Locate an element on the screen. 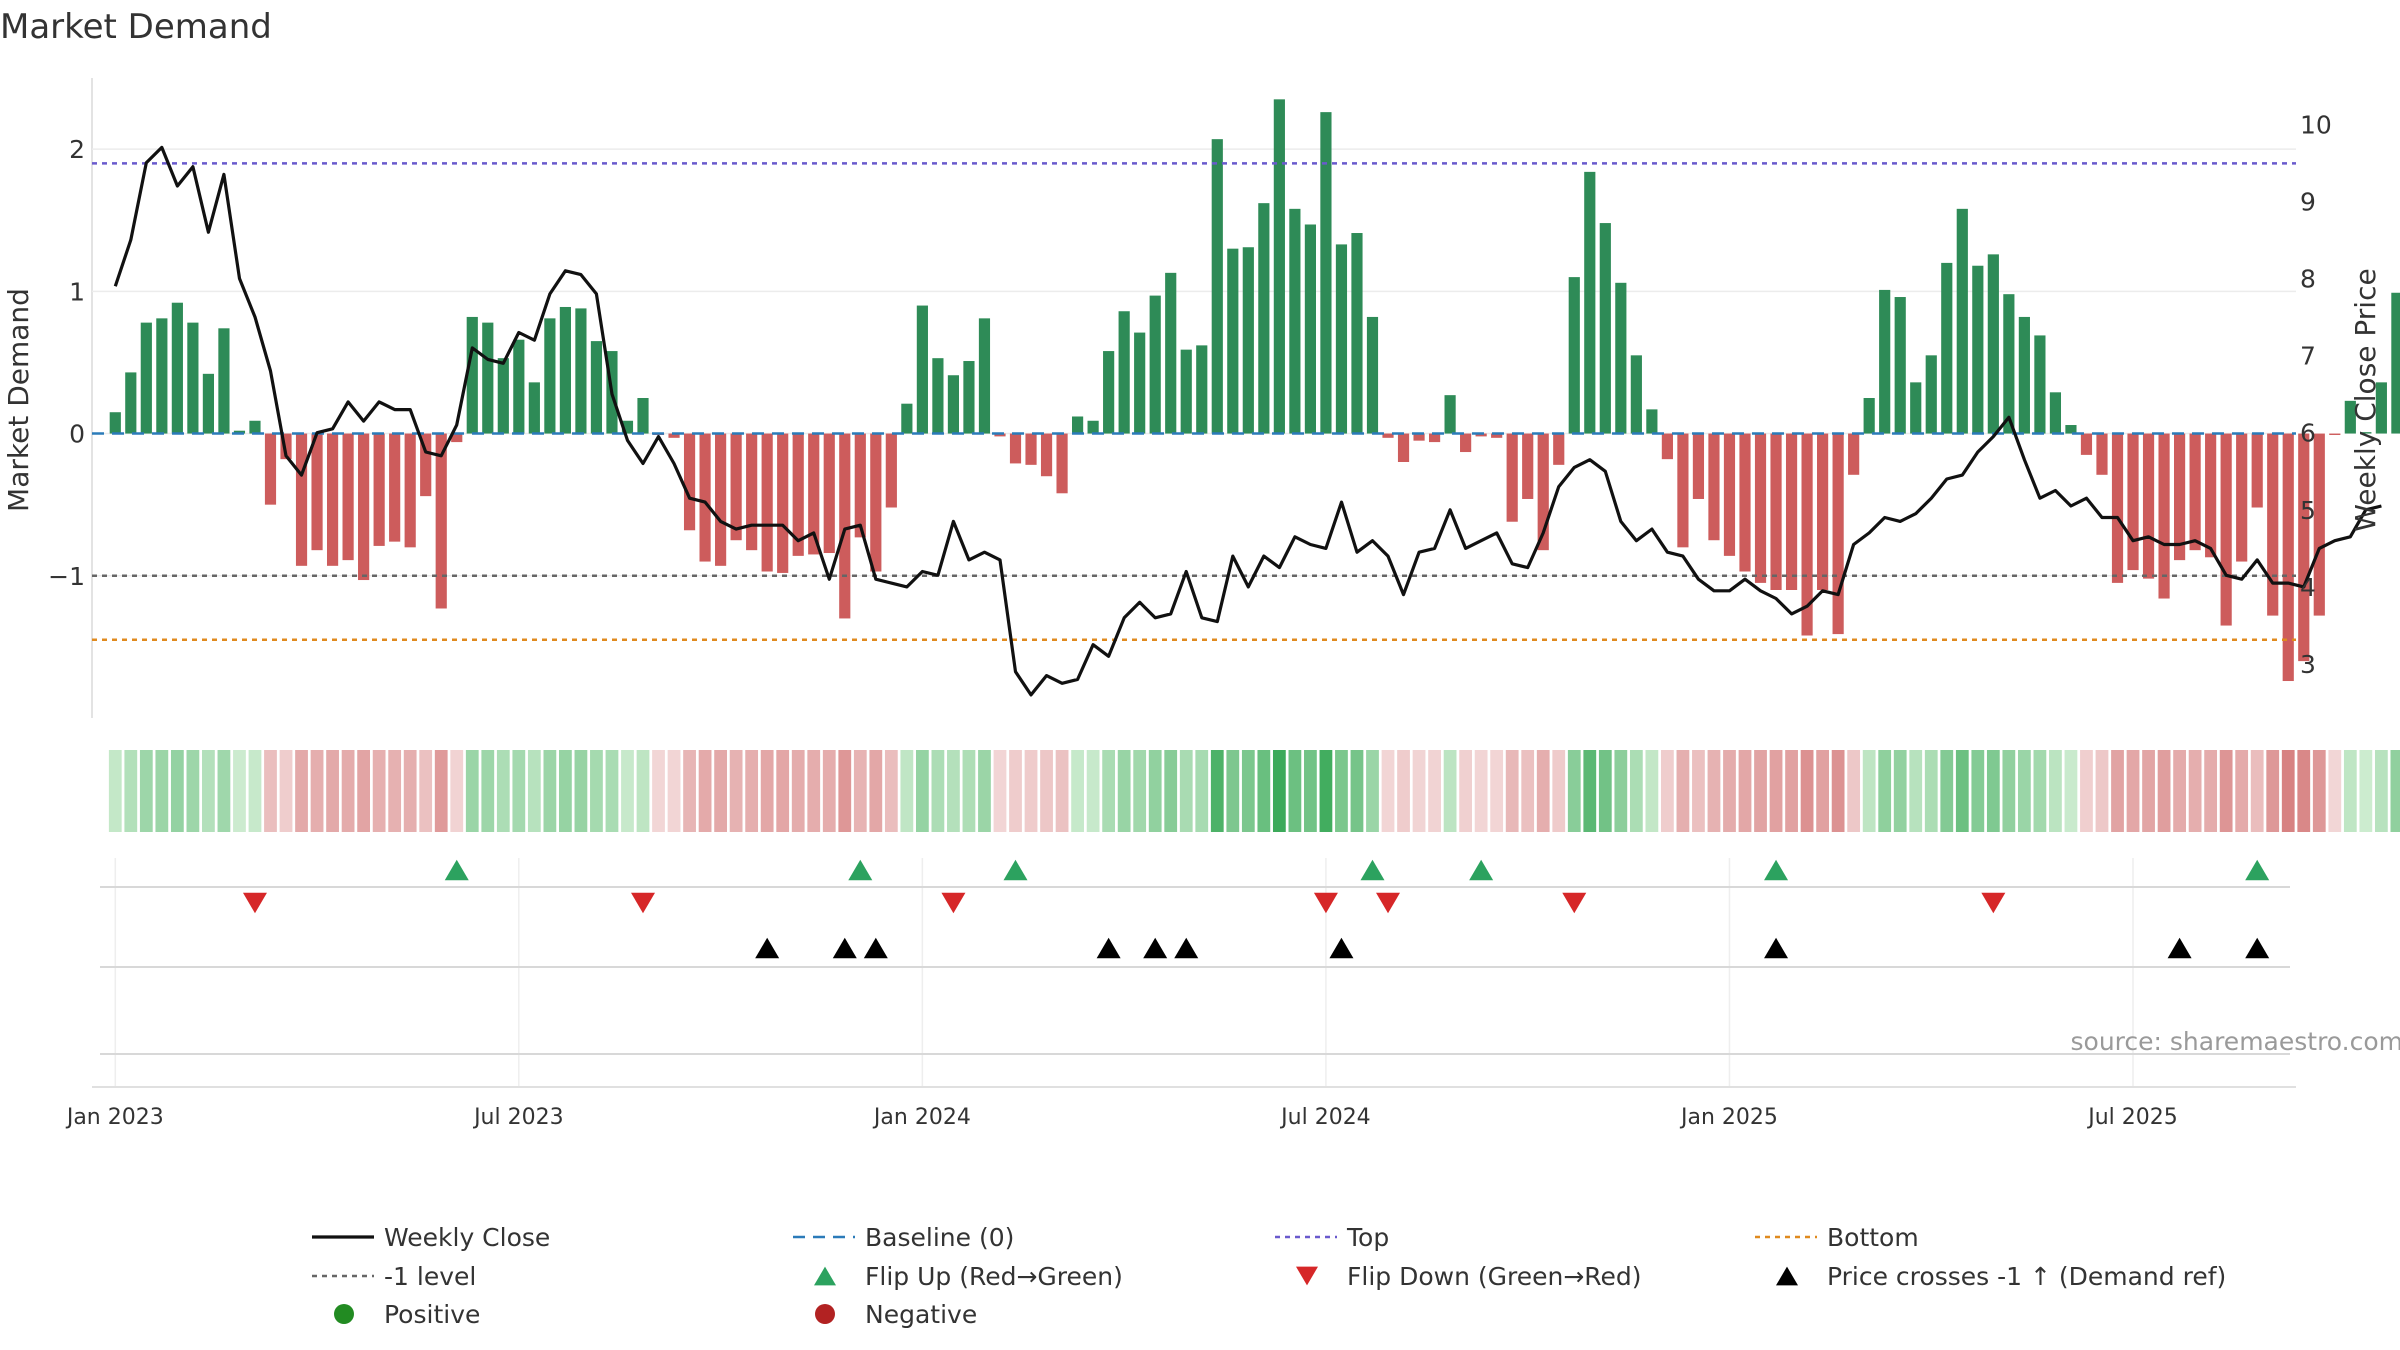  source-credit: source: sharemaestro.com is located at coordinates (2235, 1041).